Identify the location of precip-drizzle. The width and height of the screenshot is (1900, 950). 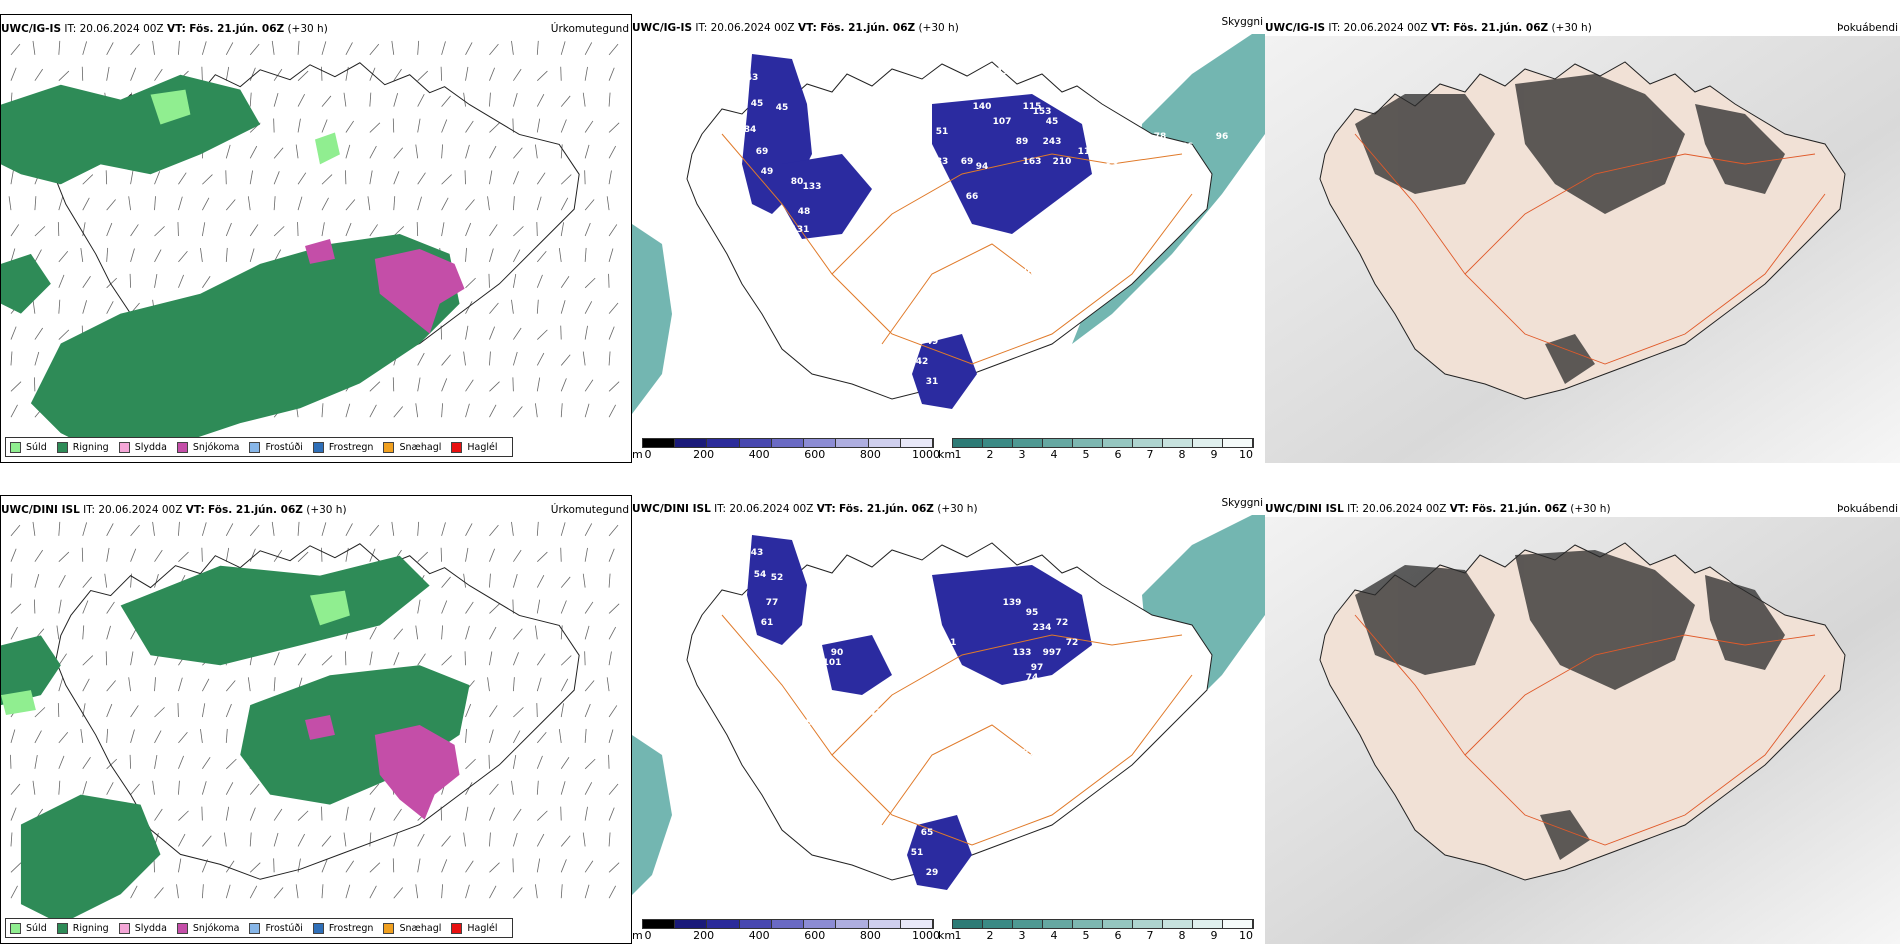
(245, 127).